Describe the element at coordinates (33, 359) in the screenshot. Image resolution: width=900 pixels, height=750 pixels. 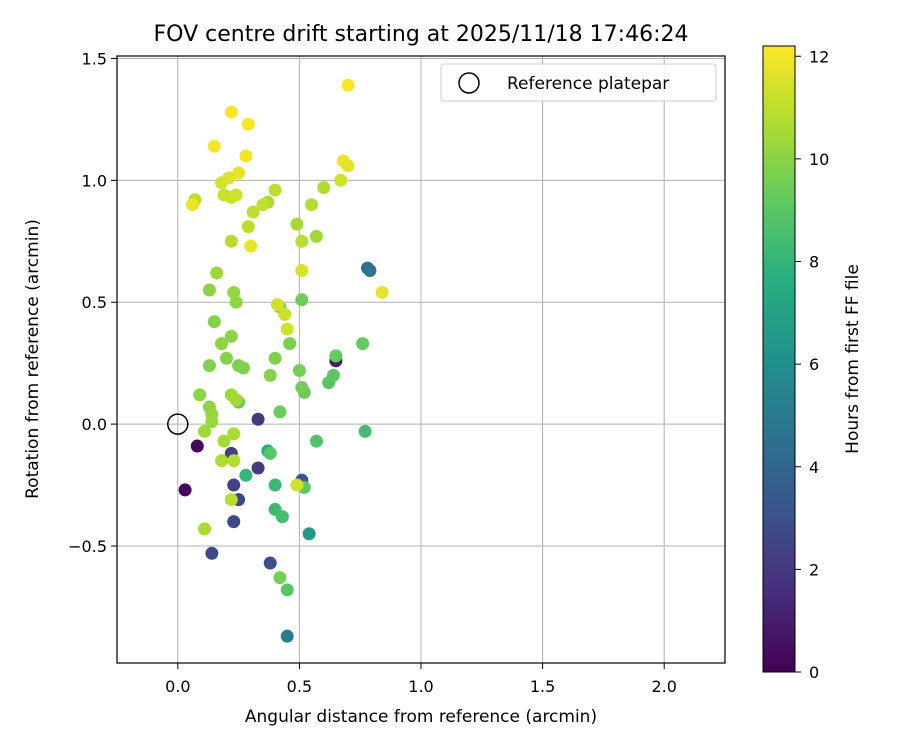
I see `y-axis-label: Rotation from reference (arcmin)` at that location.